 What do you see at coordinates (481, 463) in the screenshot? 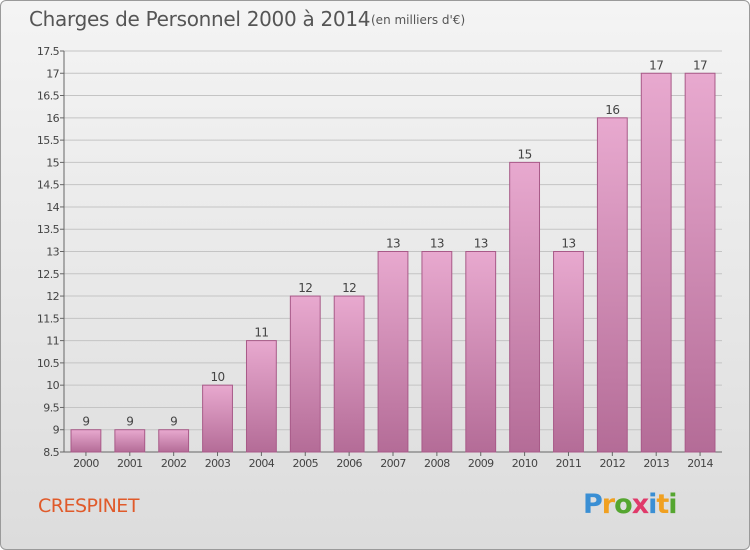
I see `x-tick-label: 2009` at bounding box center [481, 463].